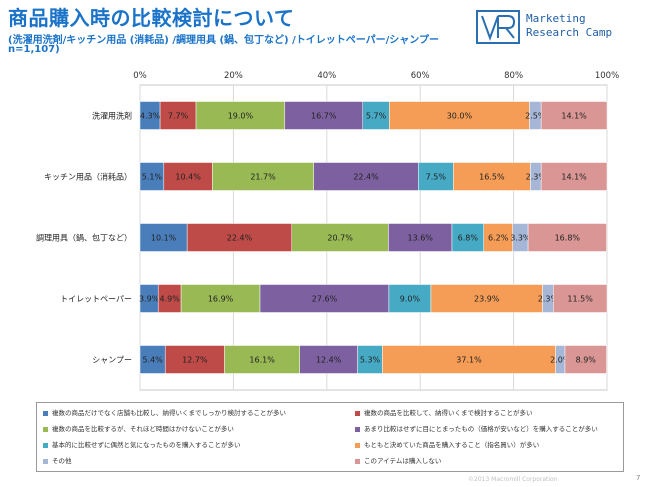 Image resolution: width=650 pixels, height=487 pixels. What do you see at coordinates (556, 18) in the screenshot?
I see `brand-logo-line1: Marketing` at bounding box center [556, 18].